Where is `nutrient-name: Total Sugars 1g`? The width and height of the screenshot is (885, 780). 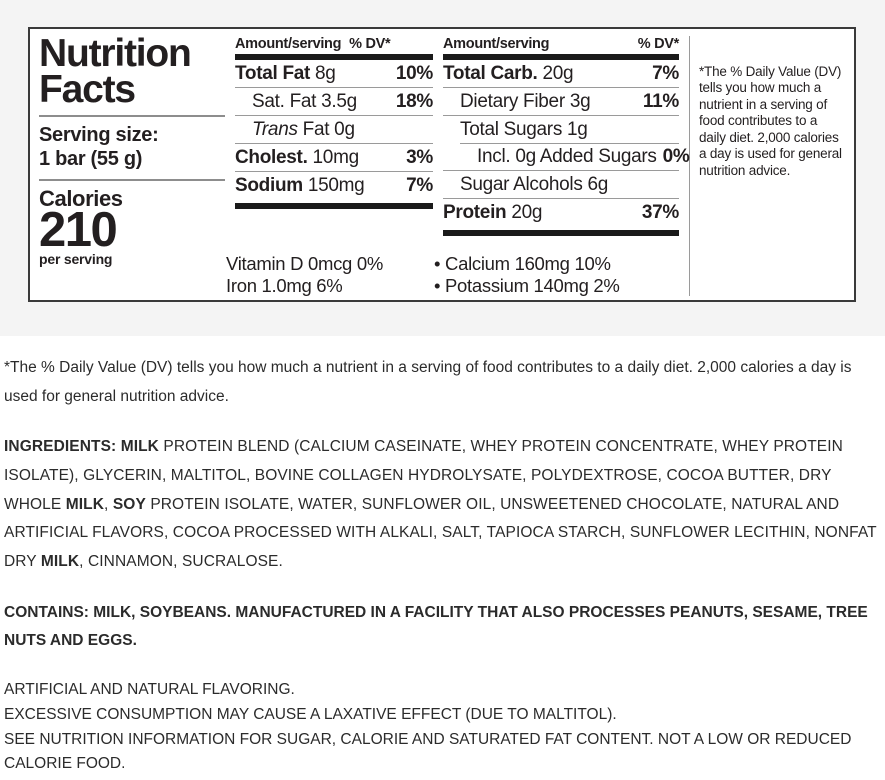
nutrient-name: Total Sugars 1g is located at coordinates (524, 129).